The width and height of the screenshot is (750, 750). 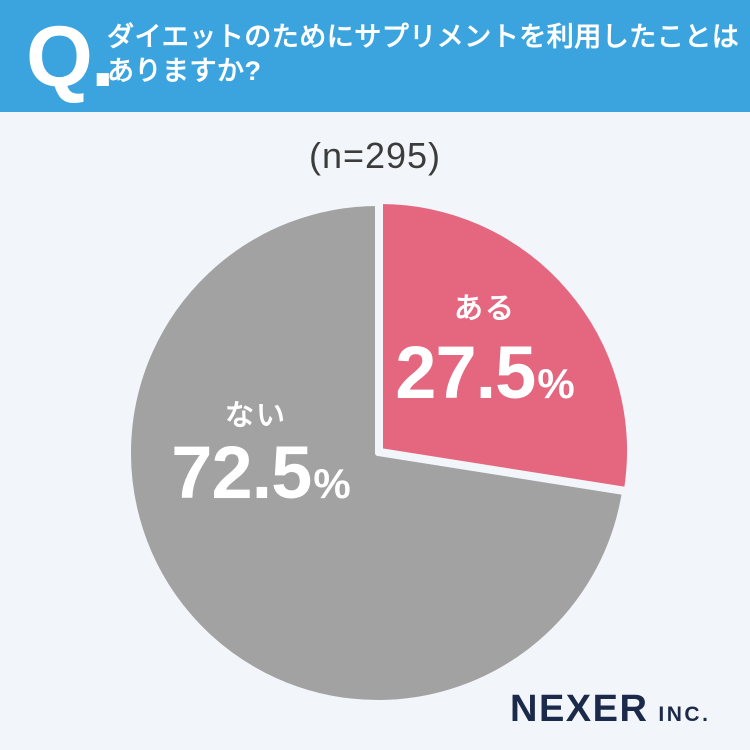 What do you see at coordinates (465, 372) in the screenshot?
I see `slice-value-aru-number: 27.5` at bounding box center [465, 372].